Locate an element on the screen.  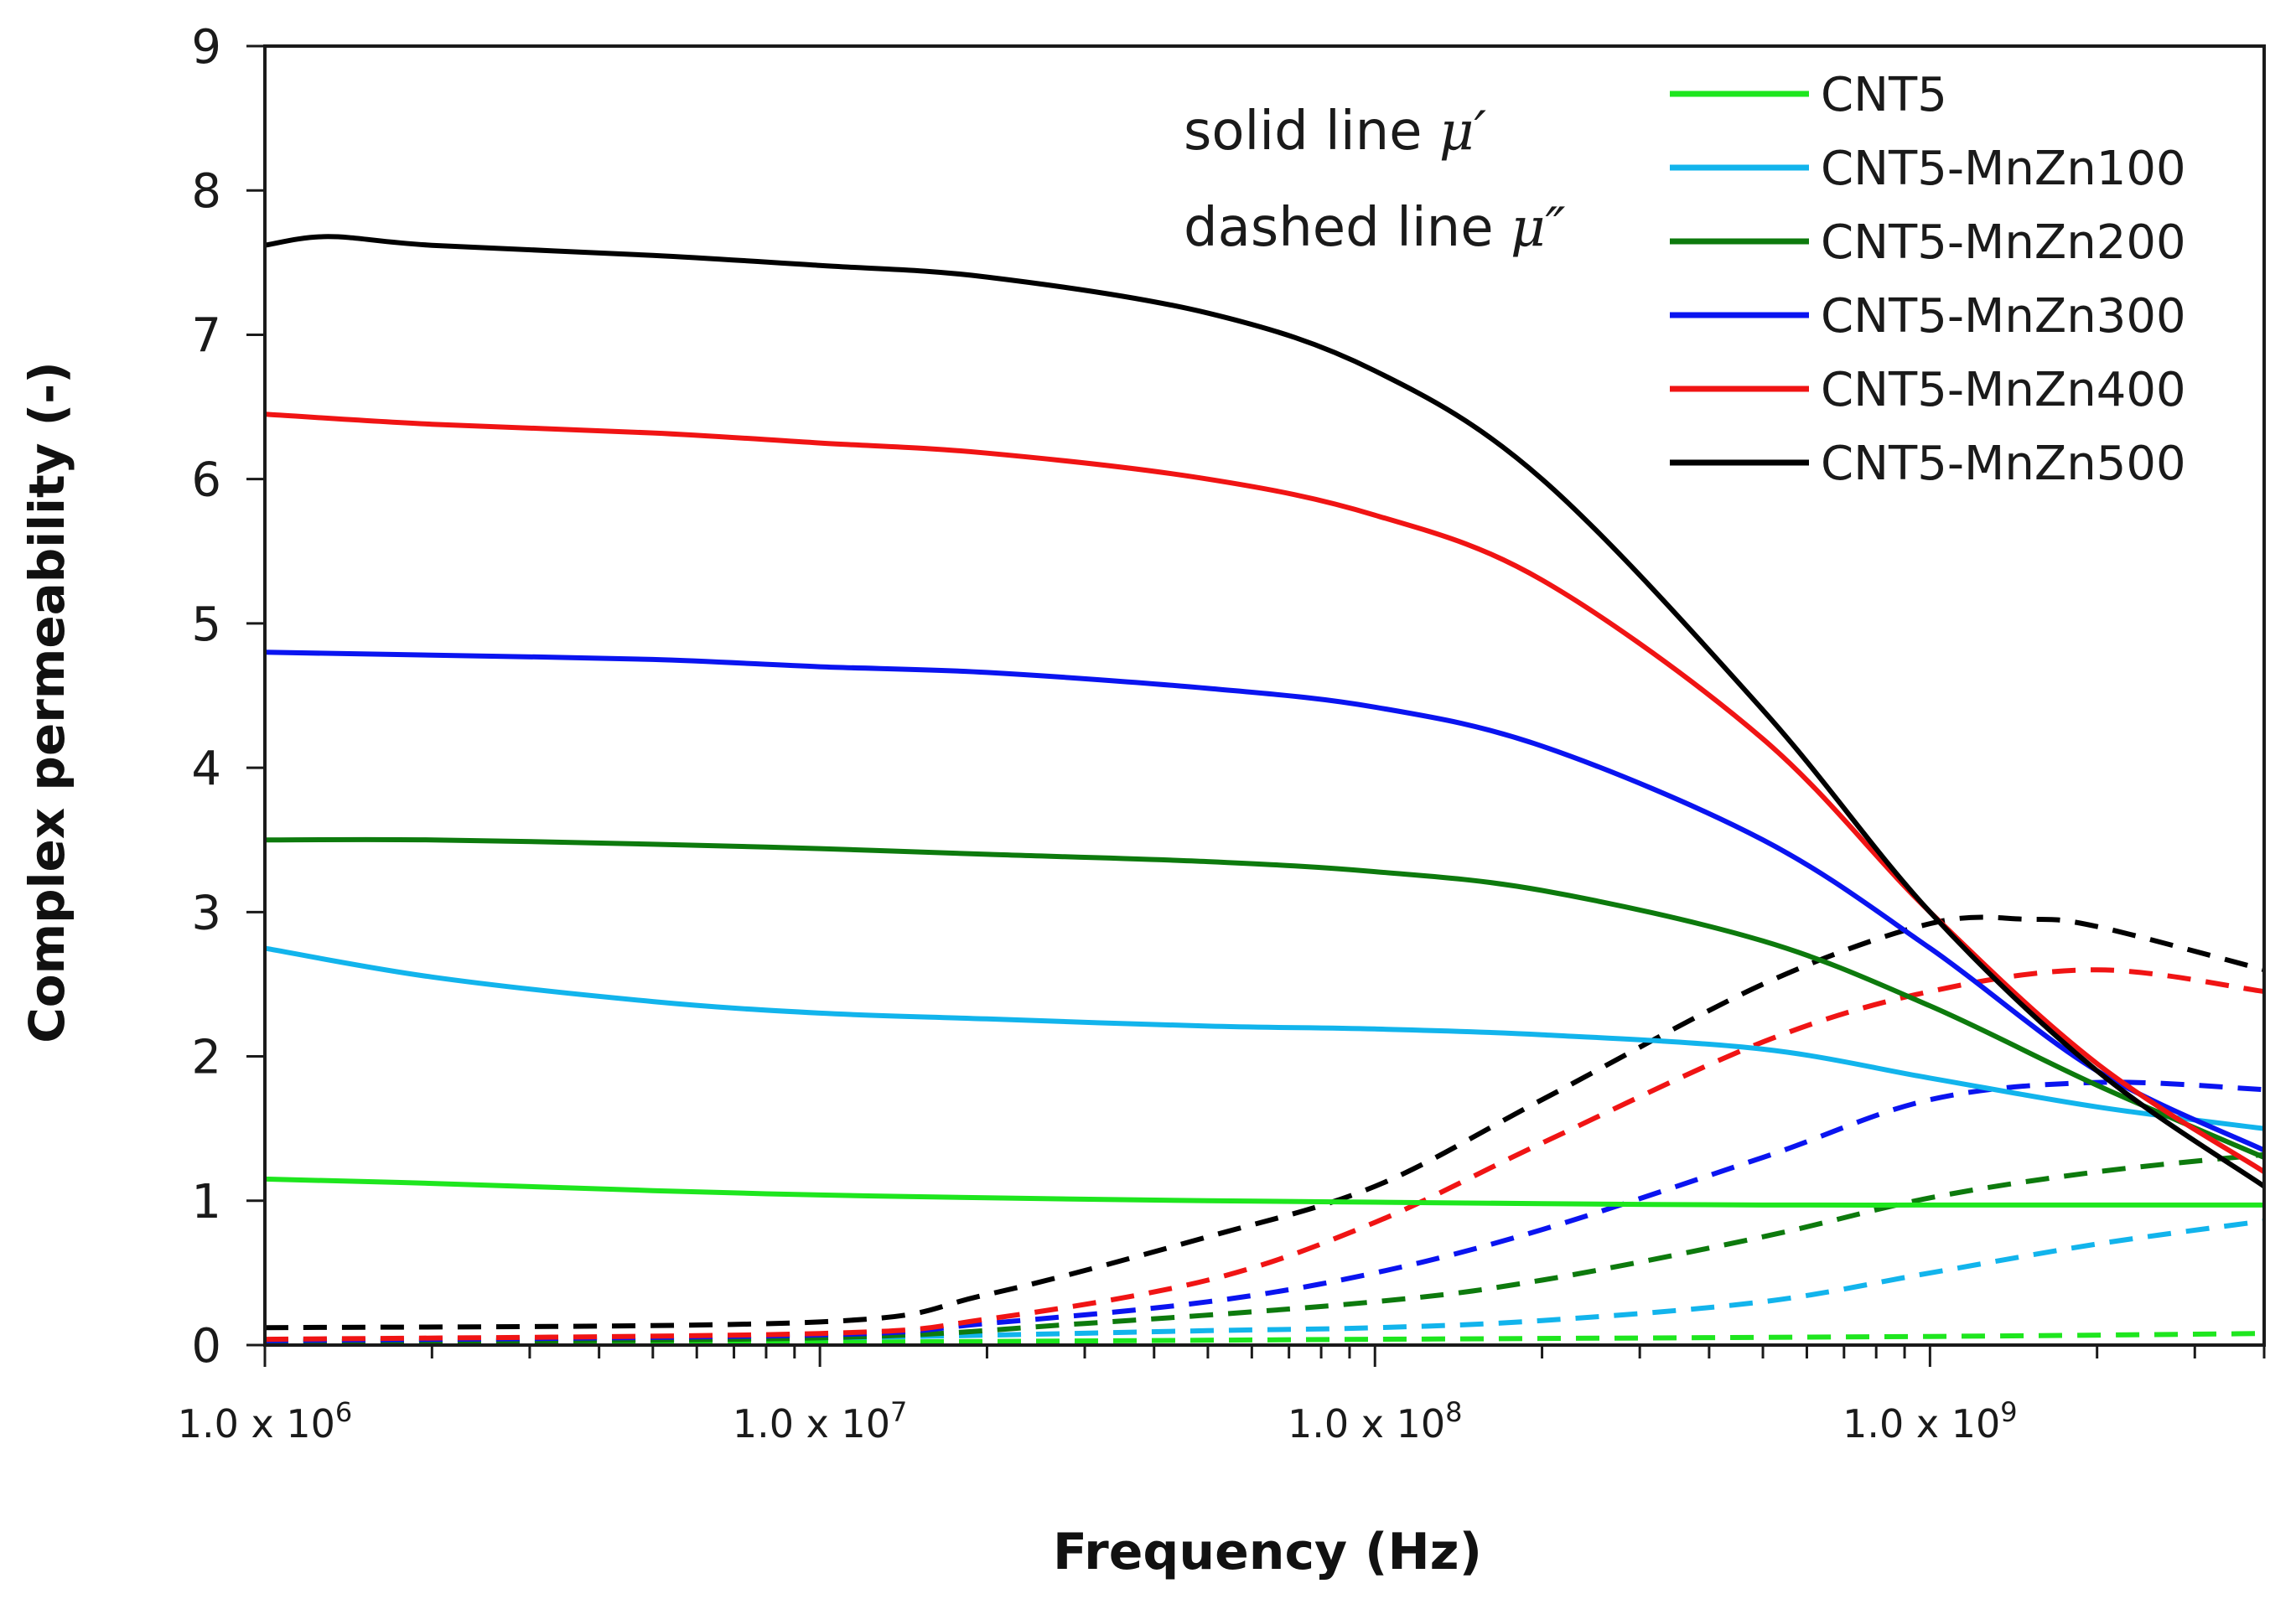
y-tick-label: 5 is located at coordinates (206, 625).